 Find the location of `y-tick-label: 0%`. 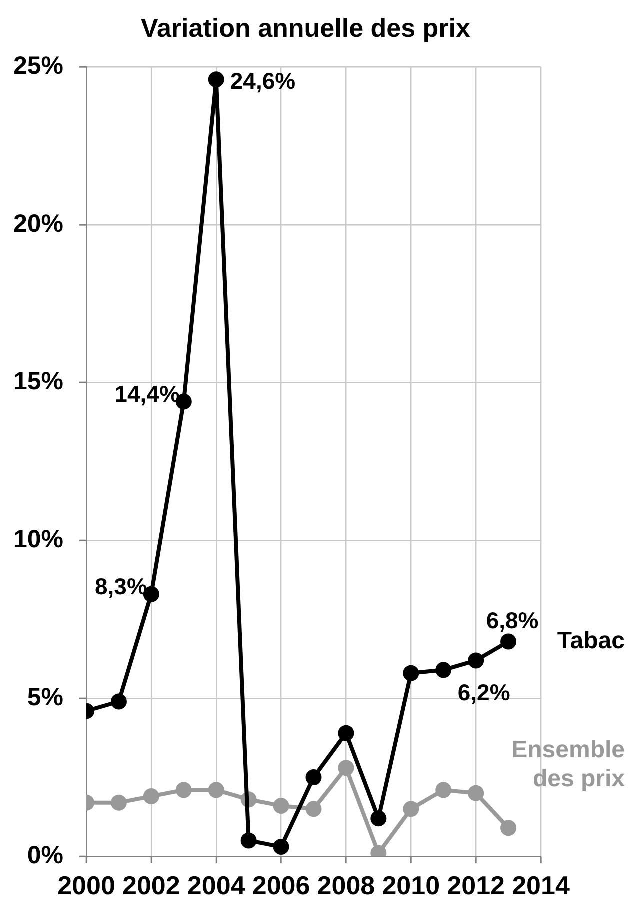

y-tick-label: 0% is located at coordinates (45, 855).